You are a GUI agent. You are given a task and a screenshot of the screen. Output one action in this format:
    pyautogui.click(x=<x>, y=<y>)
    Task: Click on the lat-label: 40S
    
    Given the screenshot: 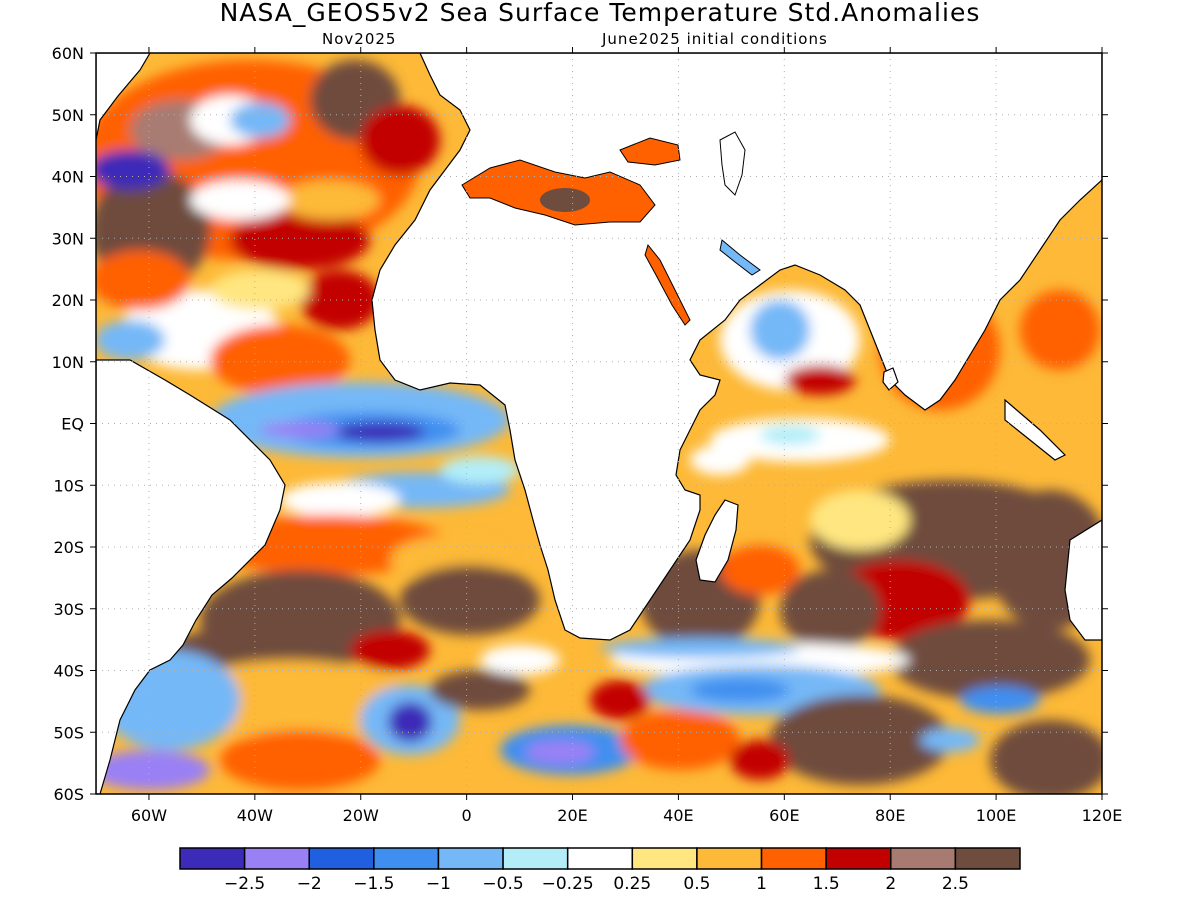 What is the action you would take?
    pyautogui.click(x=68, y=671)
    